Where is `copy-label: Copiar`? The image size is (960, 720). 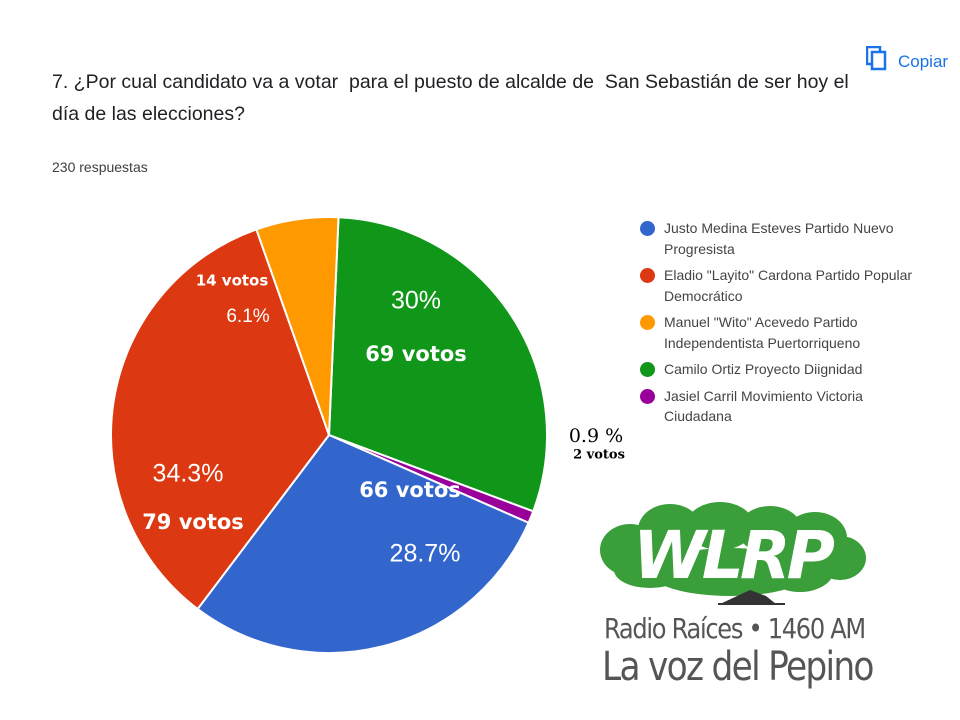
copy-label: Copiar is located at coordinates (923, 61).